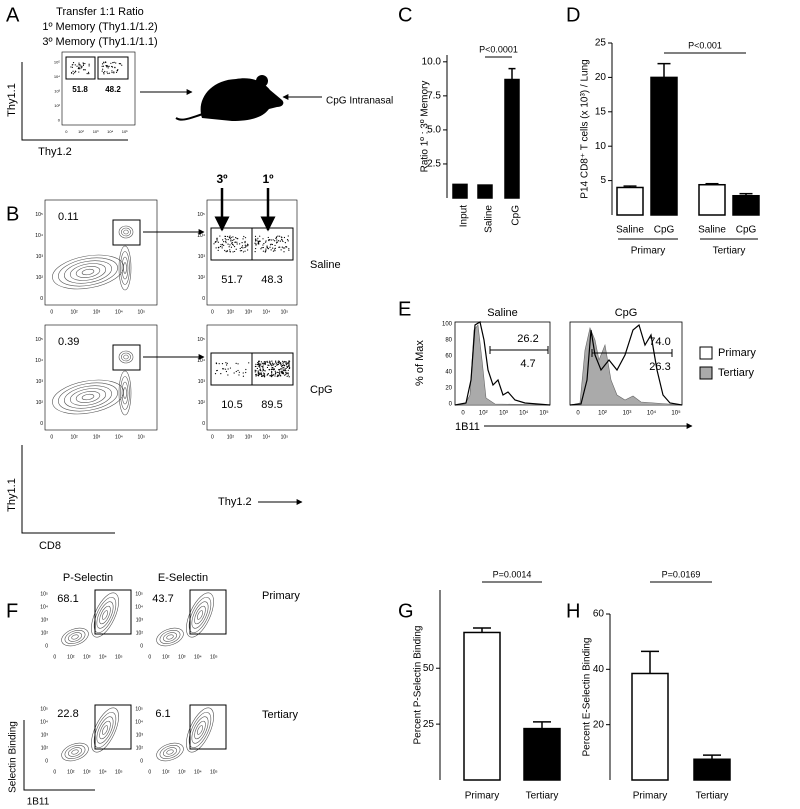 This screenshot has height=809, width=800. I want to click on mouse-ear, so click(262, 81).